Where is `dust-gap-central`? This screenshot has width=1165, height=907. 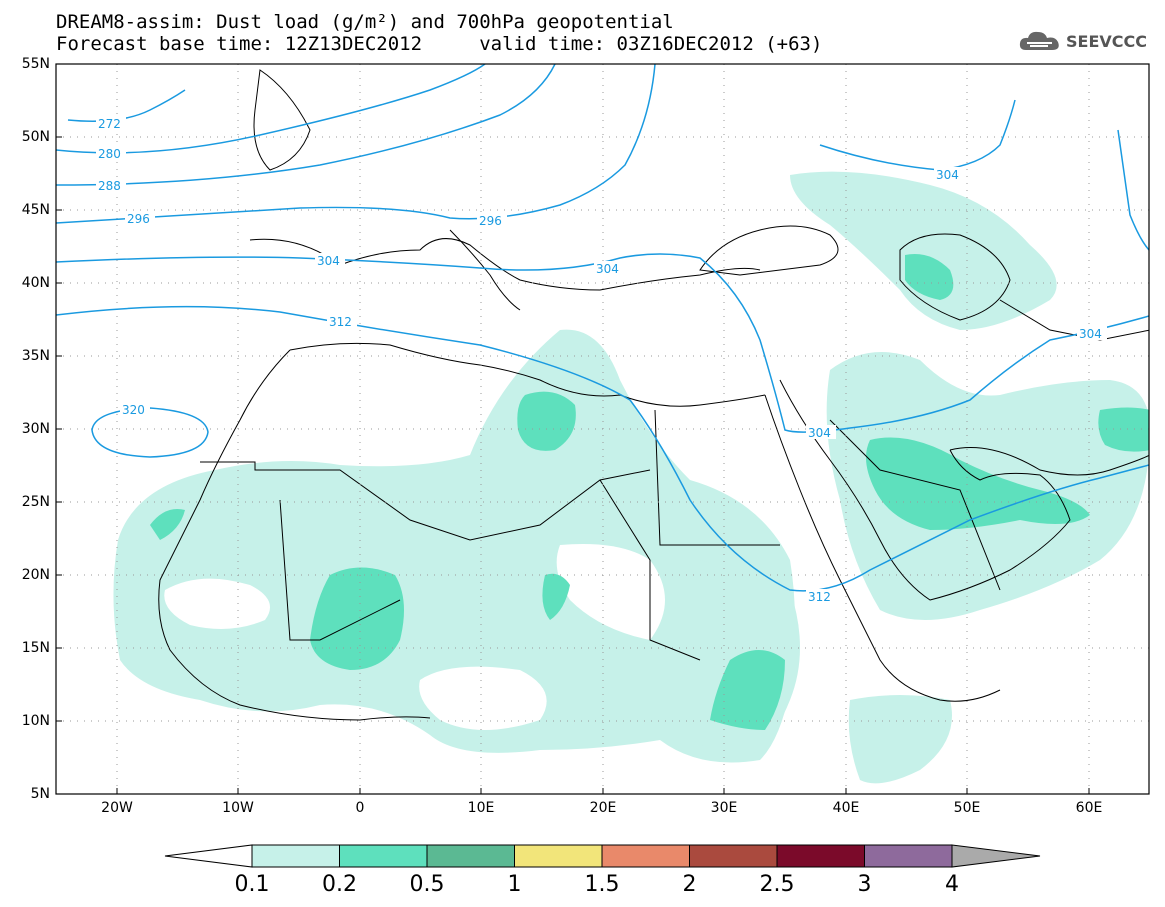
dust-gap-central is located at coordinates (483, 698).